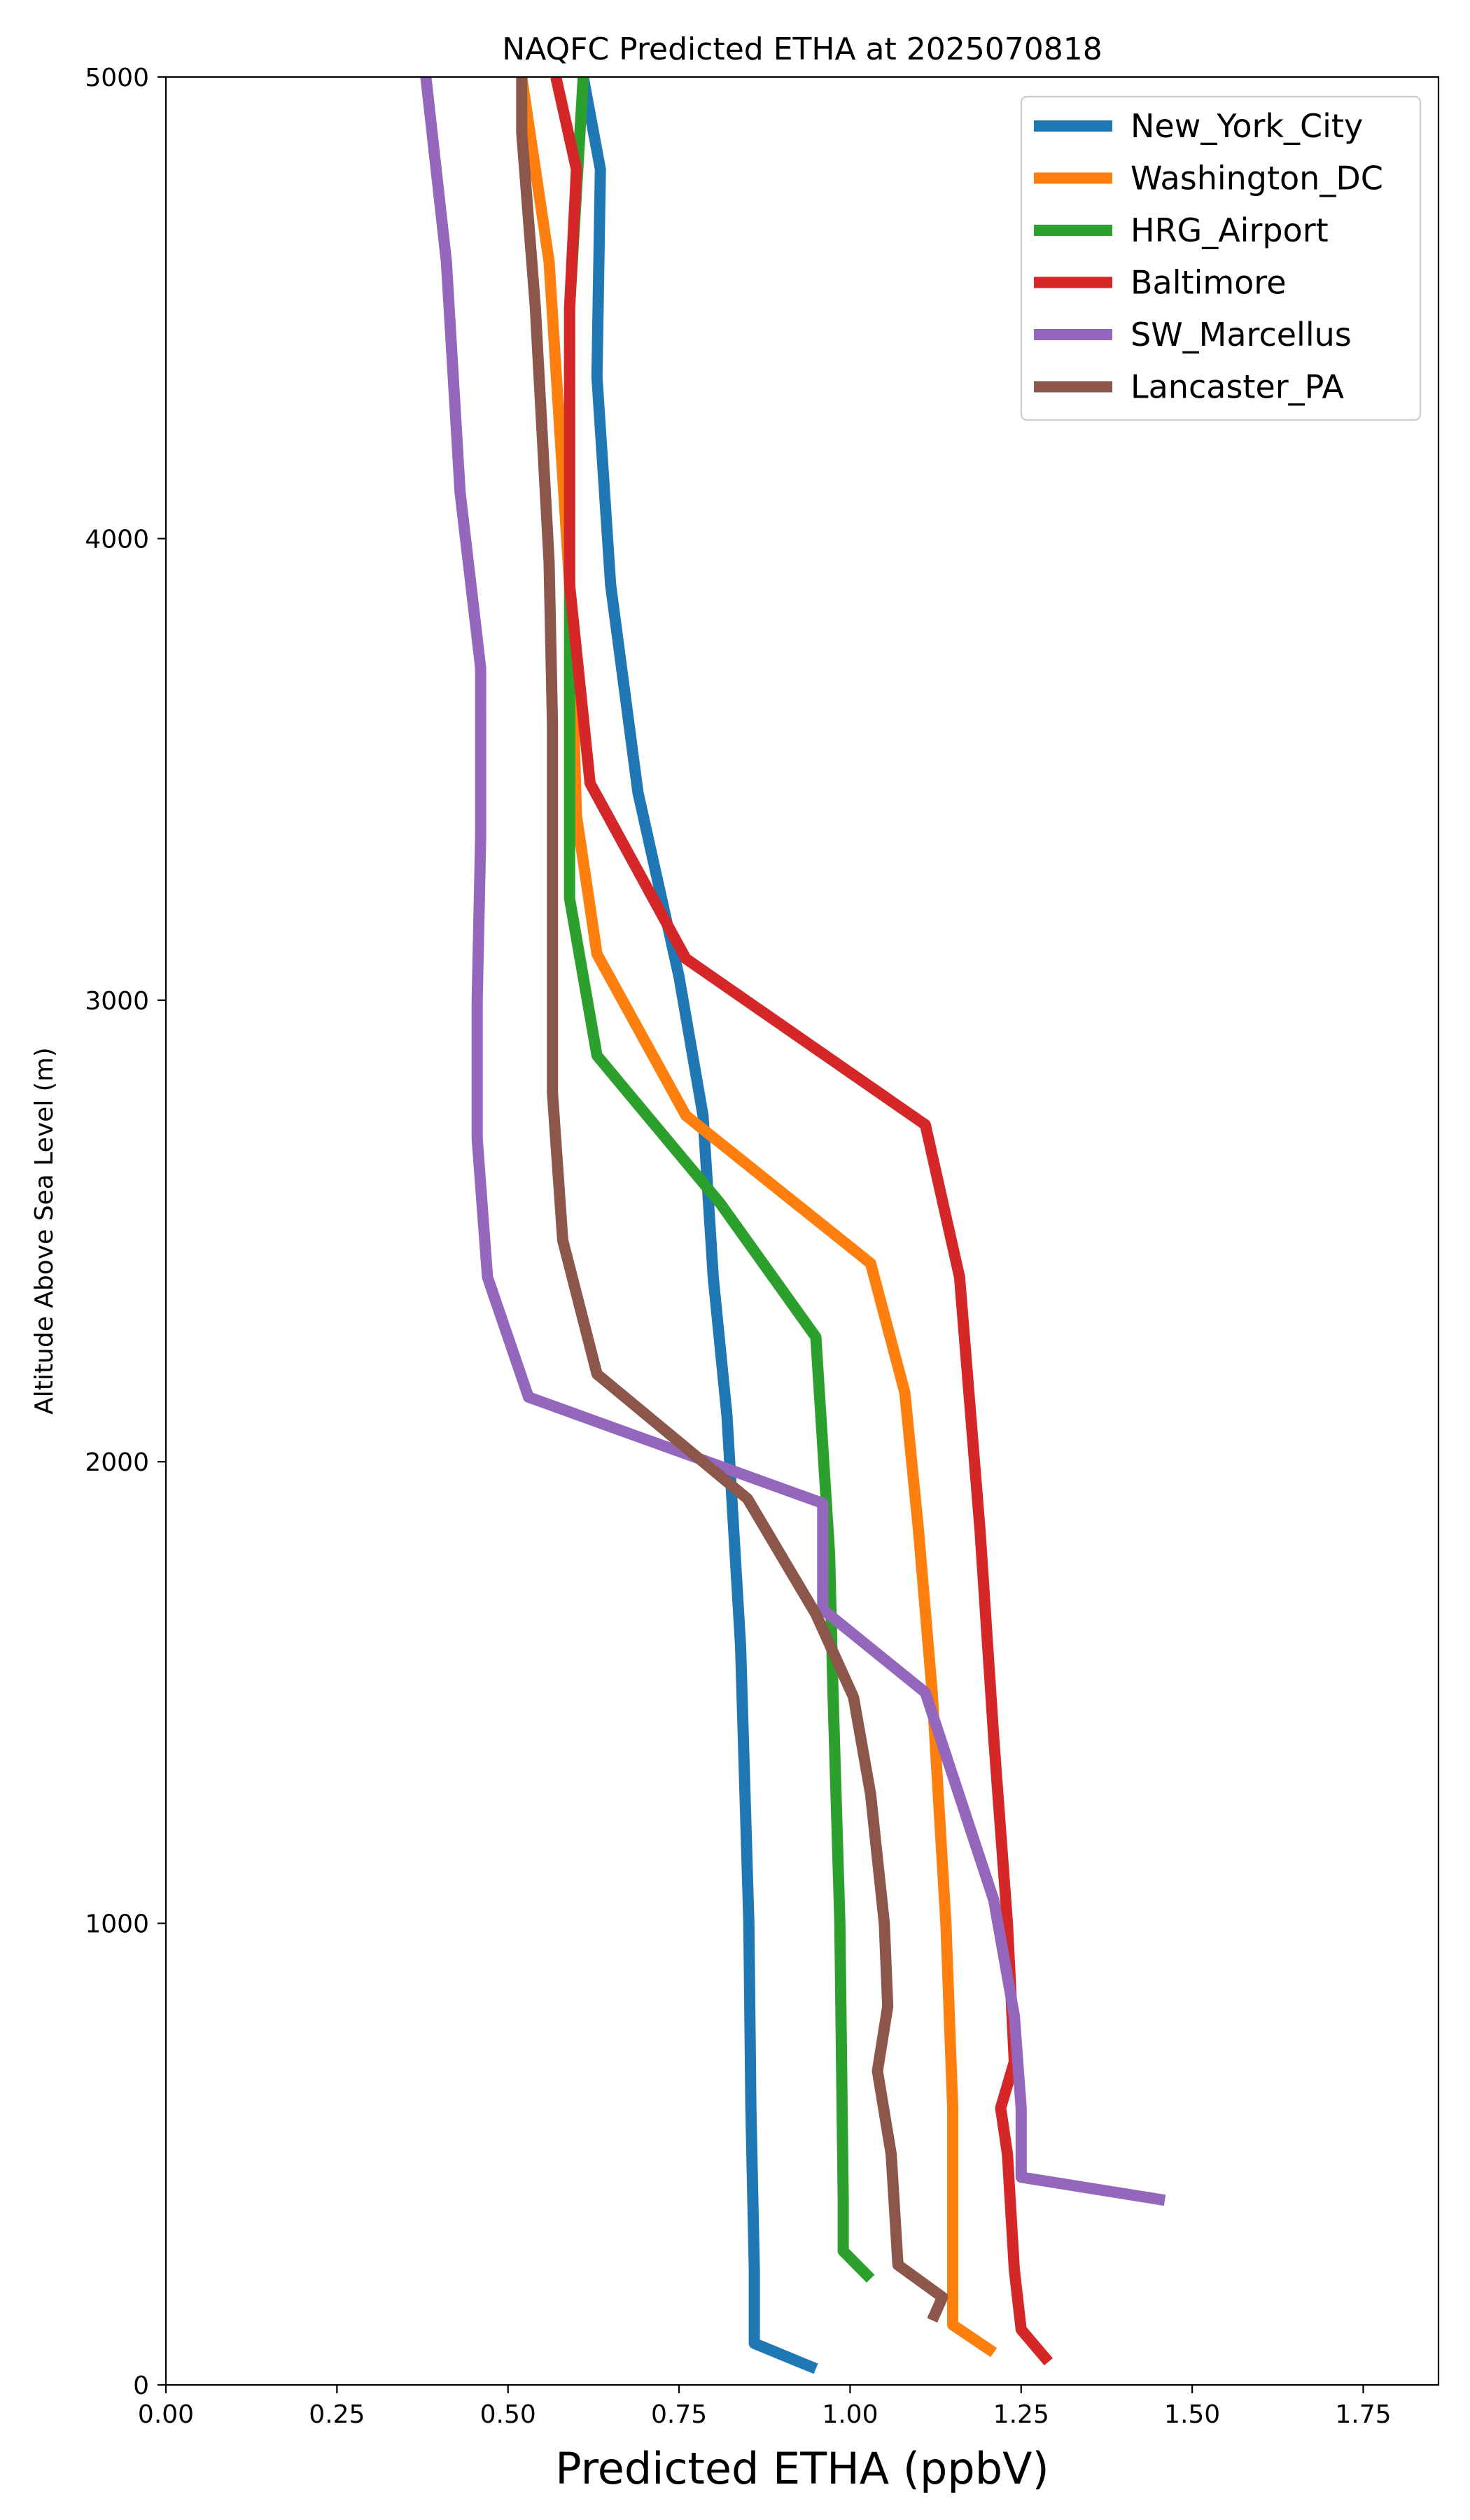 The width and height of the screenshot is (1470, 2520). I want to click on x-tick-label: 0.25, so click(337, 2414).